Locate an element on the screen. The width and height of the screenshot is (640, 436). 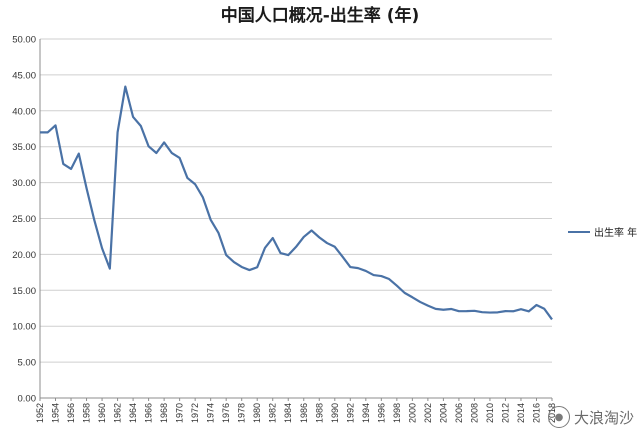
x-tick-label: 1954 is located at coordinates (56, 413).